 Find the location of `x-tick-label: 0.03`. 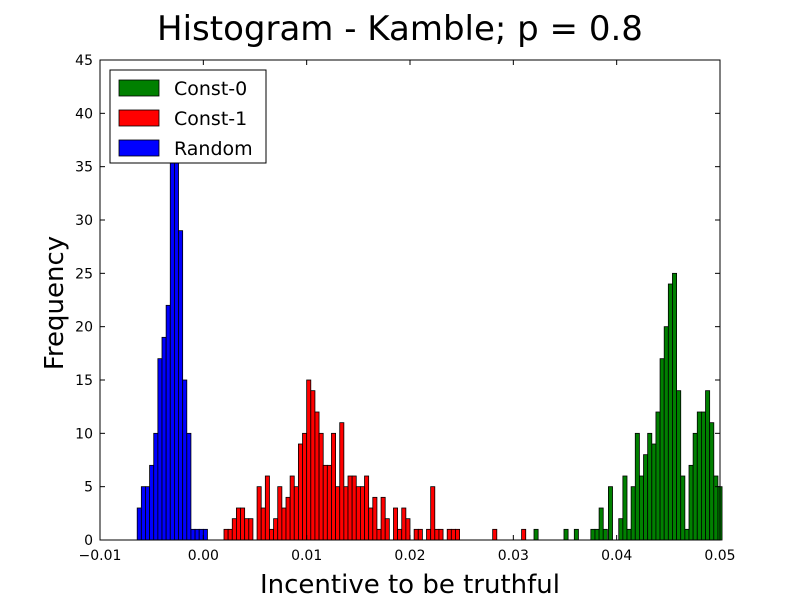

x-tick-label: 0.03 is located at coordinates (513, 556).